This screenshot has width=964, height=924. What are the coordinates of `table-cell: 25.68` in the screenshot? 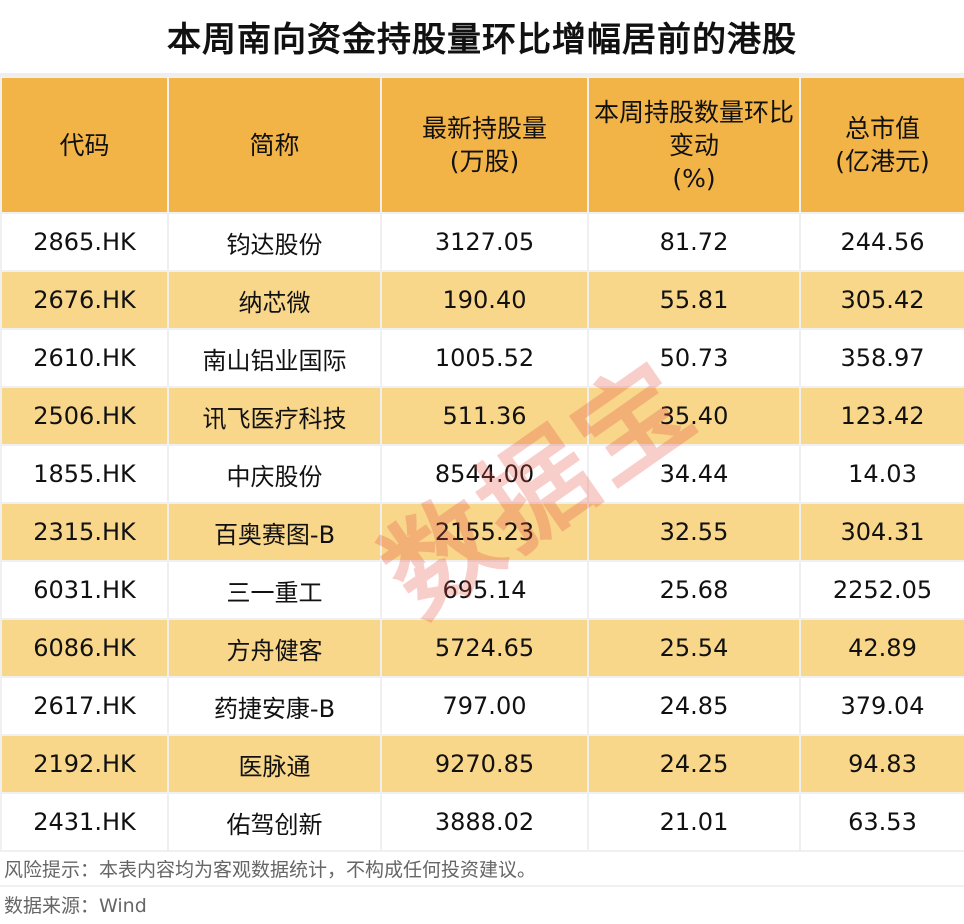 It's located at (694, 590).